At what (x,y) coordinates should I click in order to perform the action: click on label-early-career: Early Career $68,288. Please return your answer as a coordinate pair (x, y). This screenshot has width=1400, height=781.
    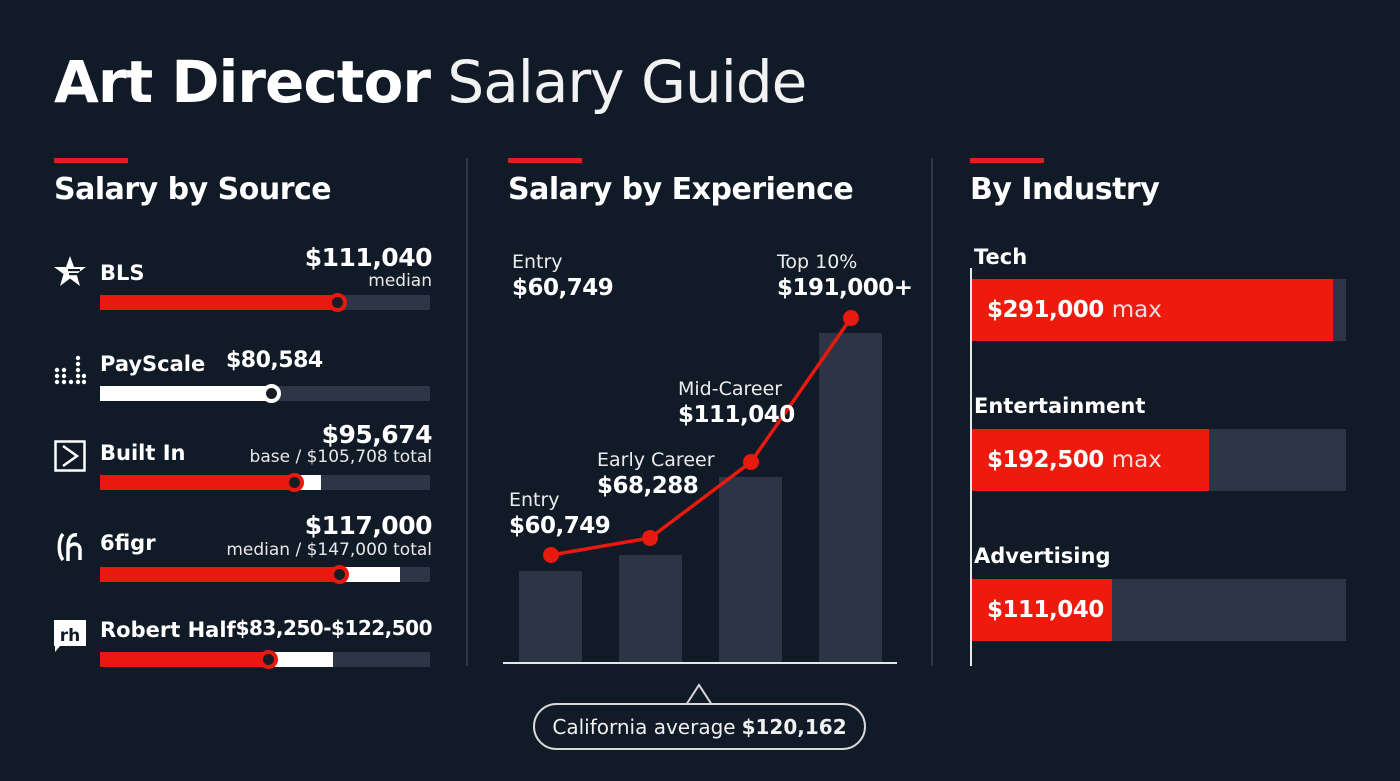
    Looking at the image, I should click on (656, 474).